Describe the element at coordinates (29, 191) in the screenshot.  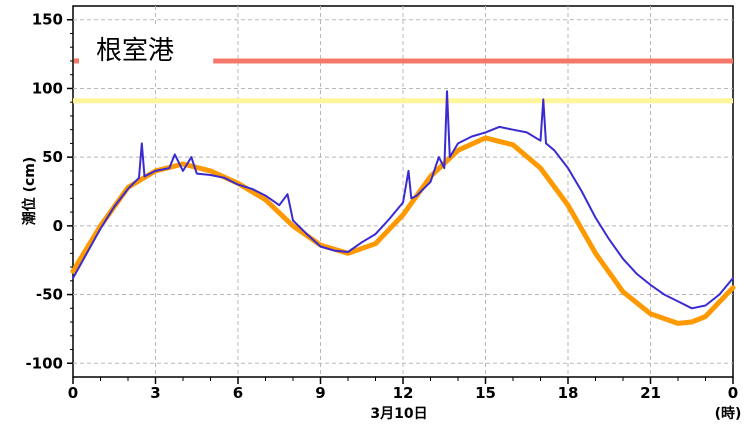
I see `y-axis-label: 潮位 (cm)` at that location.